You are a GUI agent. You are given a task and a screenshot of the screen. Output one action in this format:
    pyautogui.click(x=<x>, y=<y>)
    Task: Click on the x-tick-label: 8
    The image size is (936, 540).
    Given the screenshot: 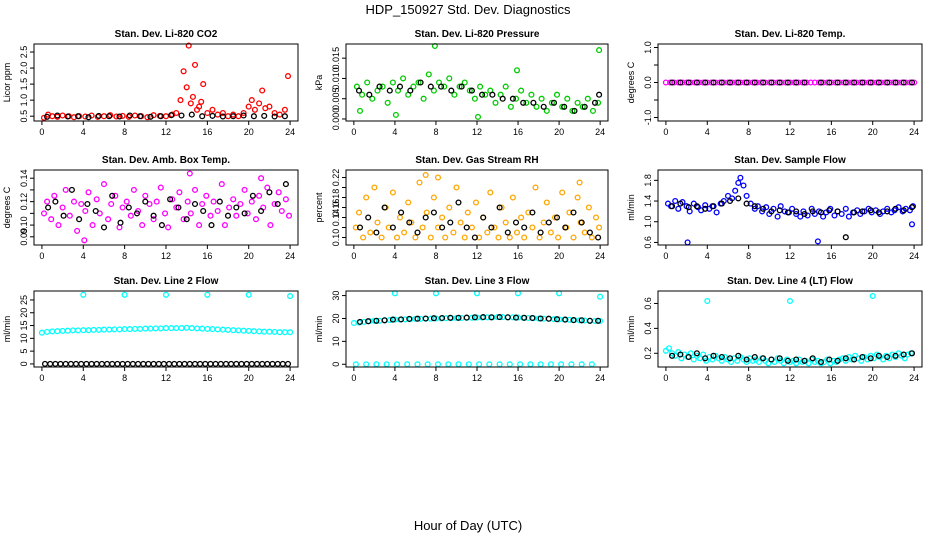 What is the action you would take?
    pyautogui.click(x=435, y=132)
    